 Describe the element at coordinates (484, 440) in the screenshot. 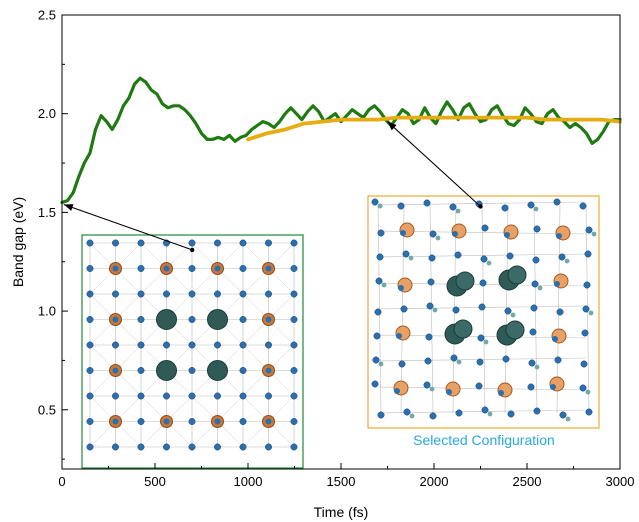

I see `inset-selected-caption: Selected Configuration` at that location.